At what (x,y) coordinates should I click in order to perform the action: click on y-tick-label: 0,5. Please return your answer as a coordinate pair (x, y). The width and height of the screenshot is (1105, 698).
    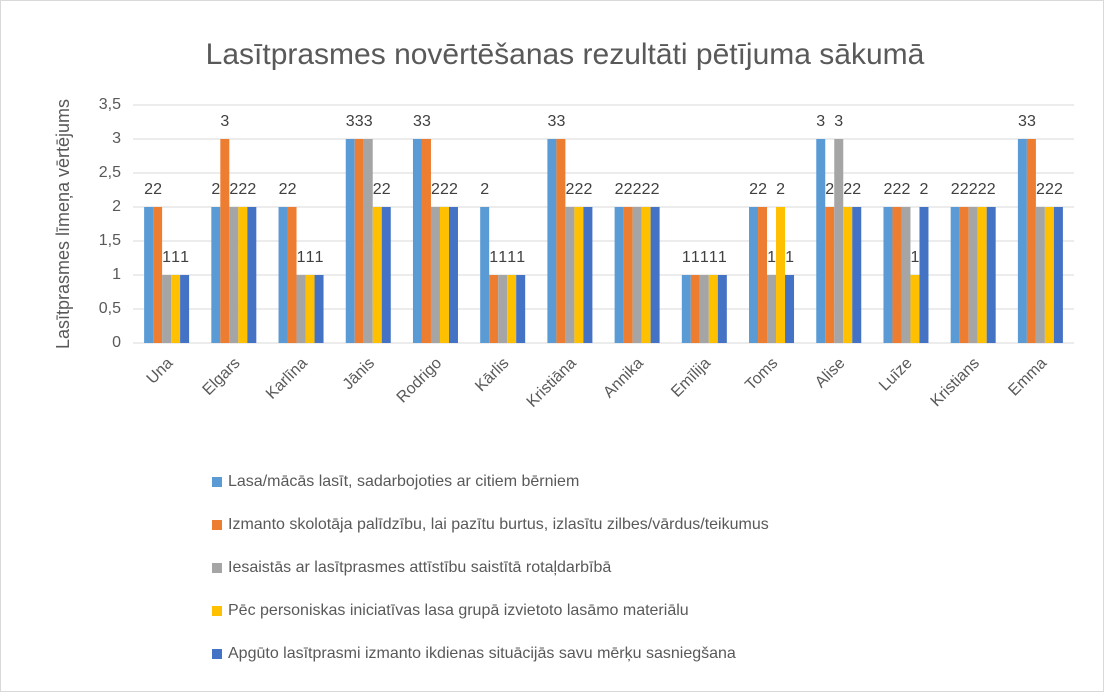
    Looking at the image, I should click on (110, 308).